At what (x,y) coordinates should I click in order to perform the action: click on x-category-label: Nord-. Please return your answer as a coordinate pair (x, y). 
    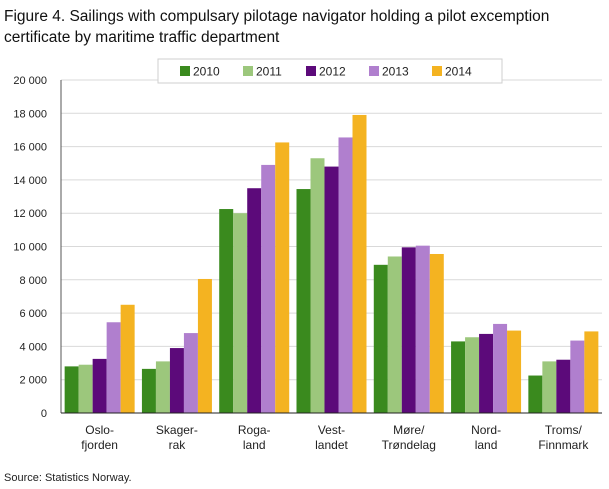
    Looking at the image, I should click on (486, 430).